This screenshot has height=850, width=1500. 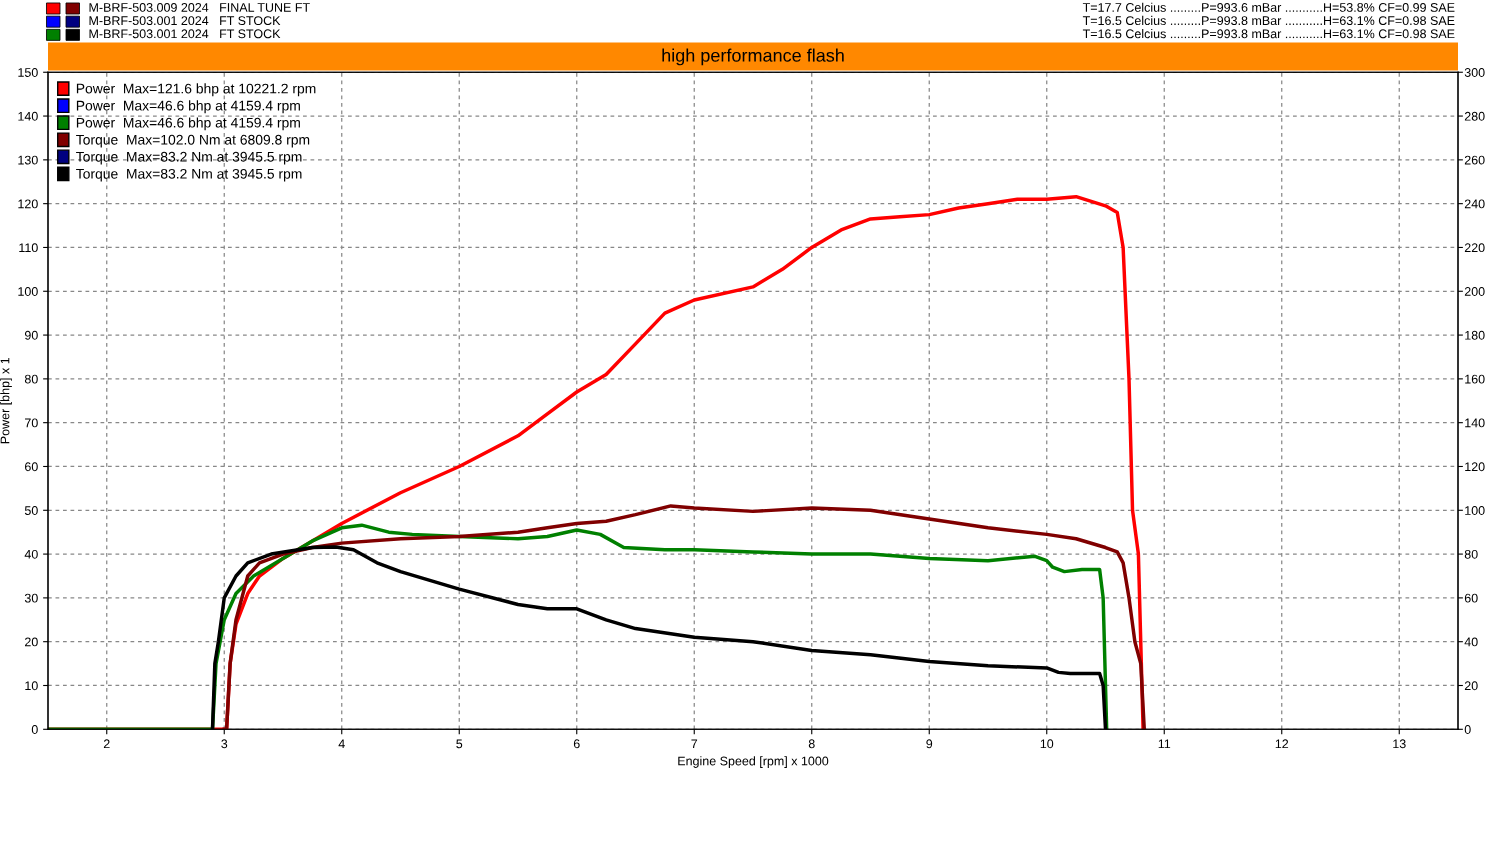 What do you see at coordinates (193, 141) in the screenshot?
I see `legend-label: Torque Max=102.0 Nm at 6809.8 rpm` at bounding box center [193, 141].